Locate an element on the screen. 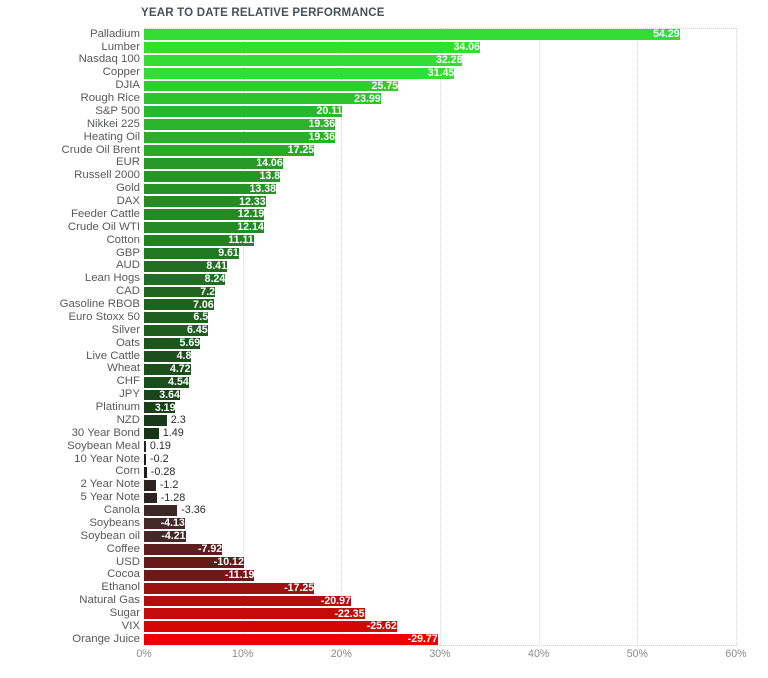  bar-row: Nikkei 225 19.36 is located at coordinates (411, 124).